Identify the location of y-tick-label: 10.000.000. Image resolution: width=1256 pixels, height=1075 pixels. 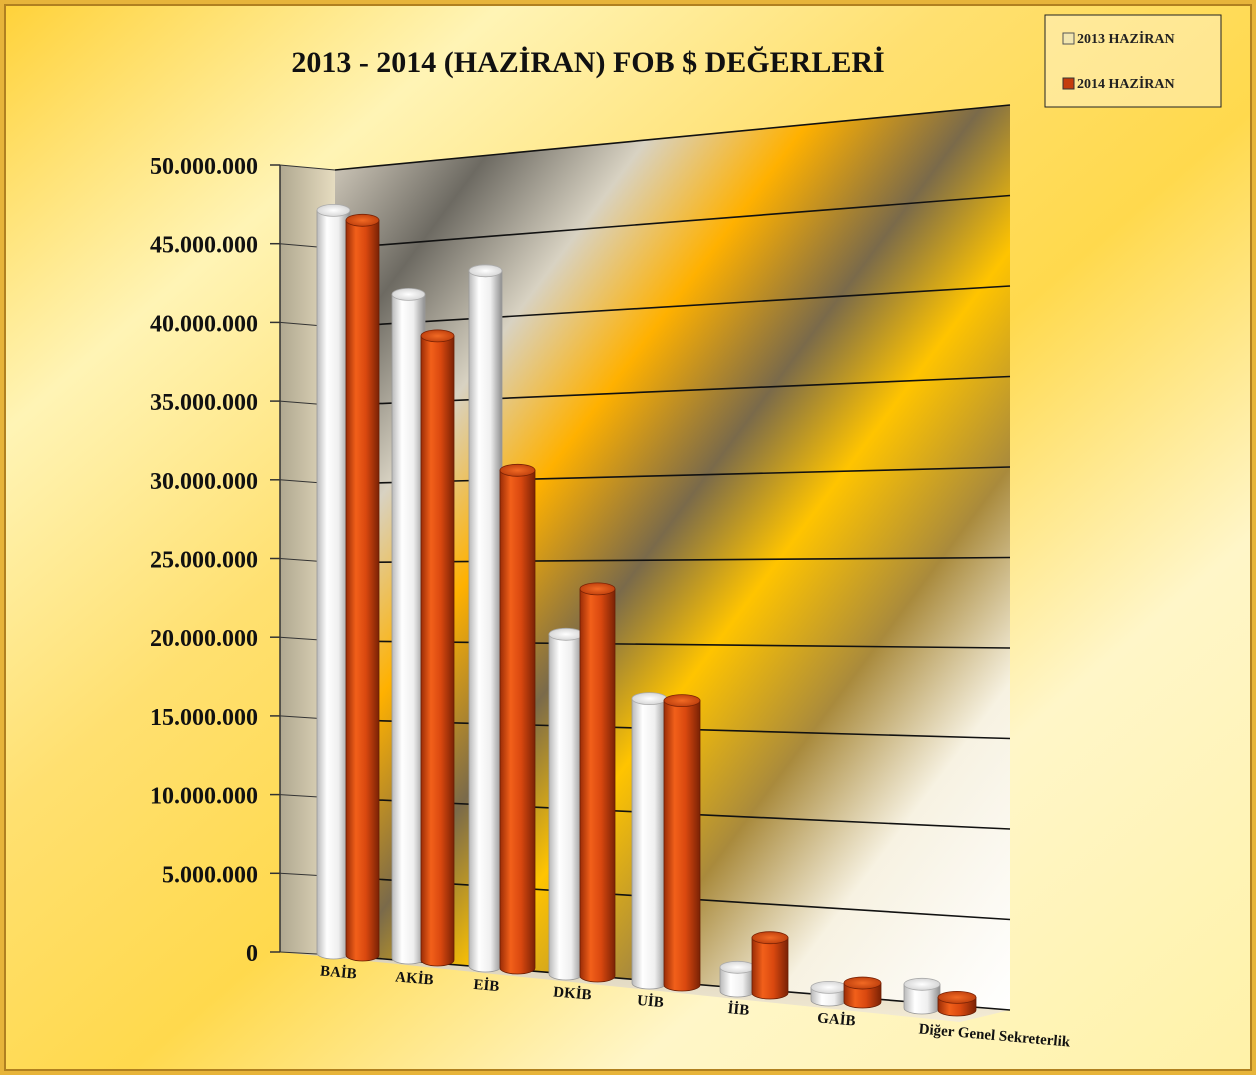
(204, 797).